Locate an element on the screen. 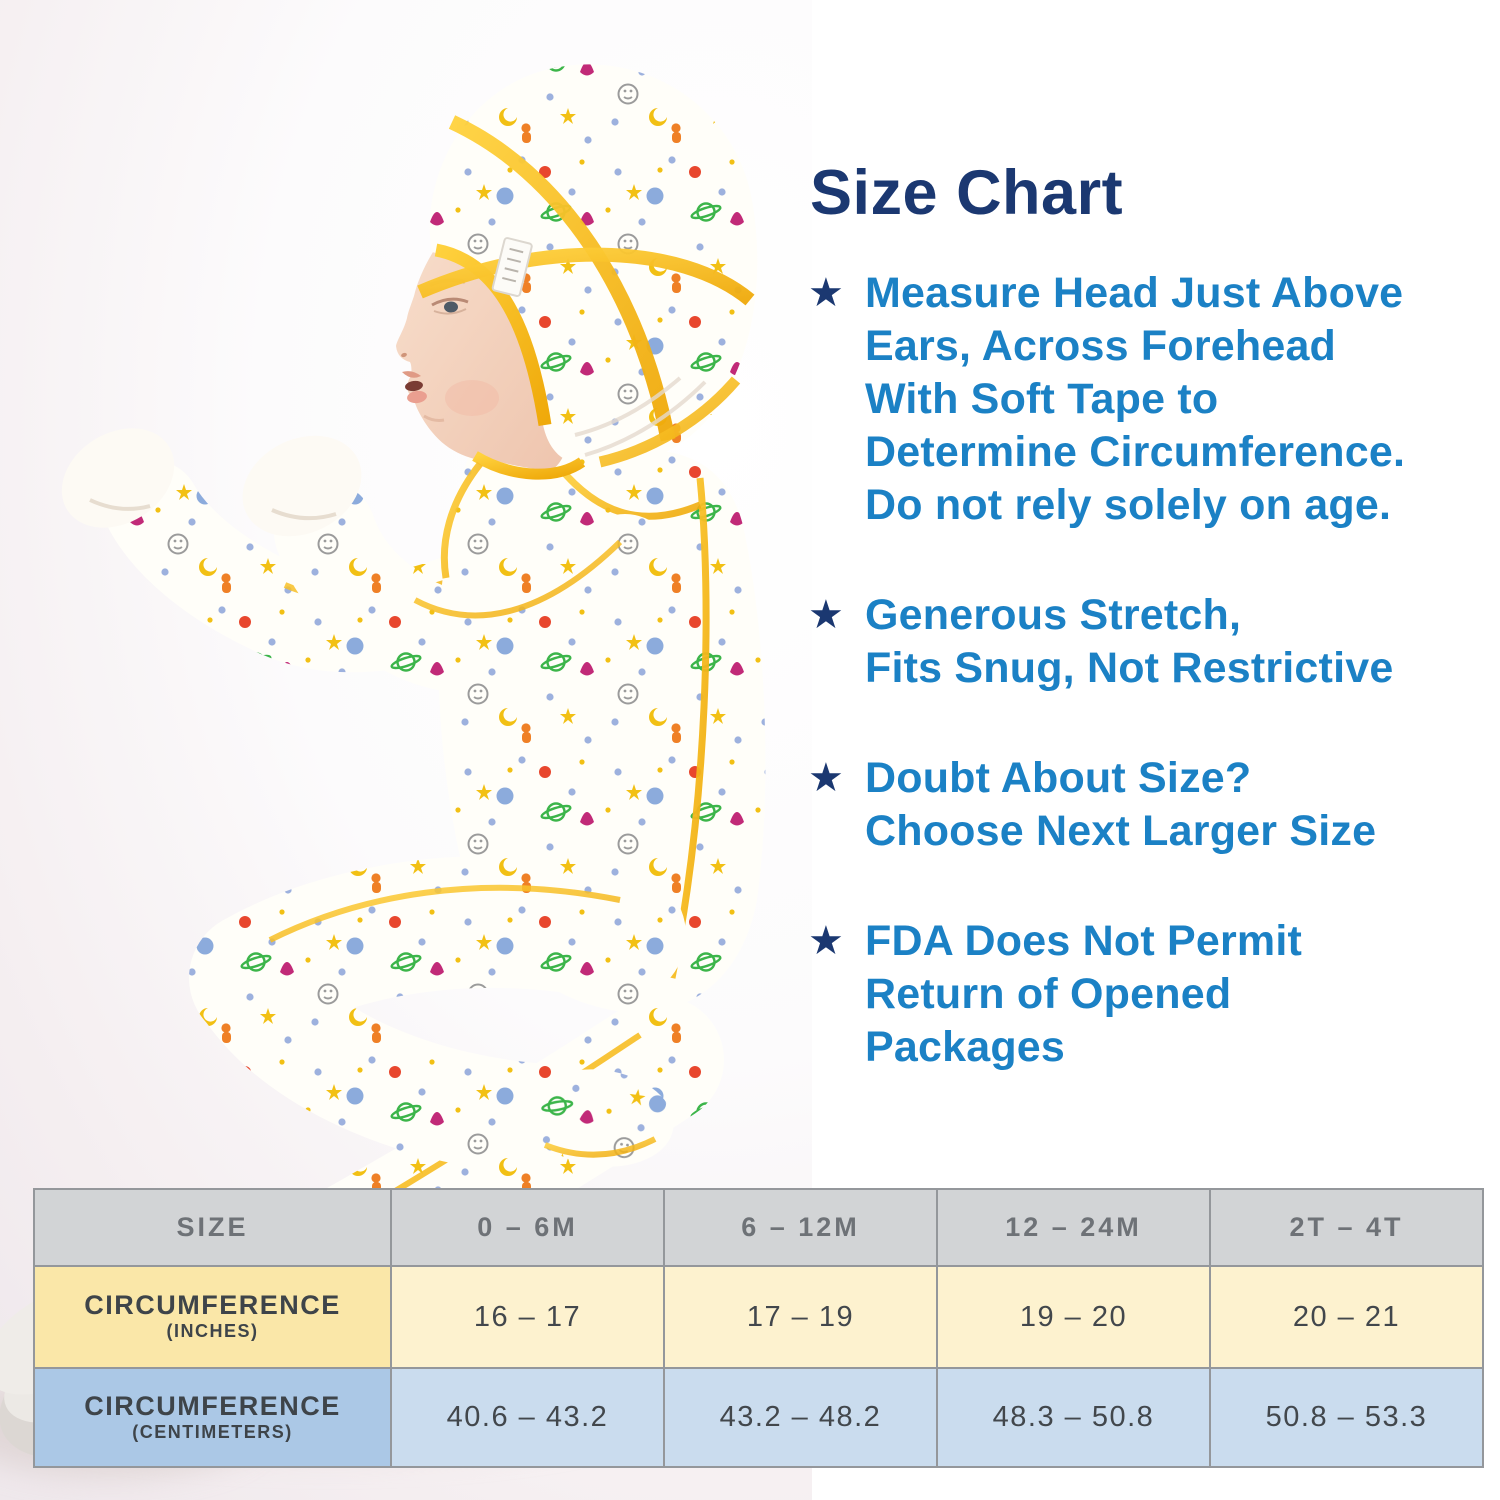 The image size is (1500, 1500). table-cell: 20 – 21 is located at coordinates (1346, 1317).